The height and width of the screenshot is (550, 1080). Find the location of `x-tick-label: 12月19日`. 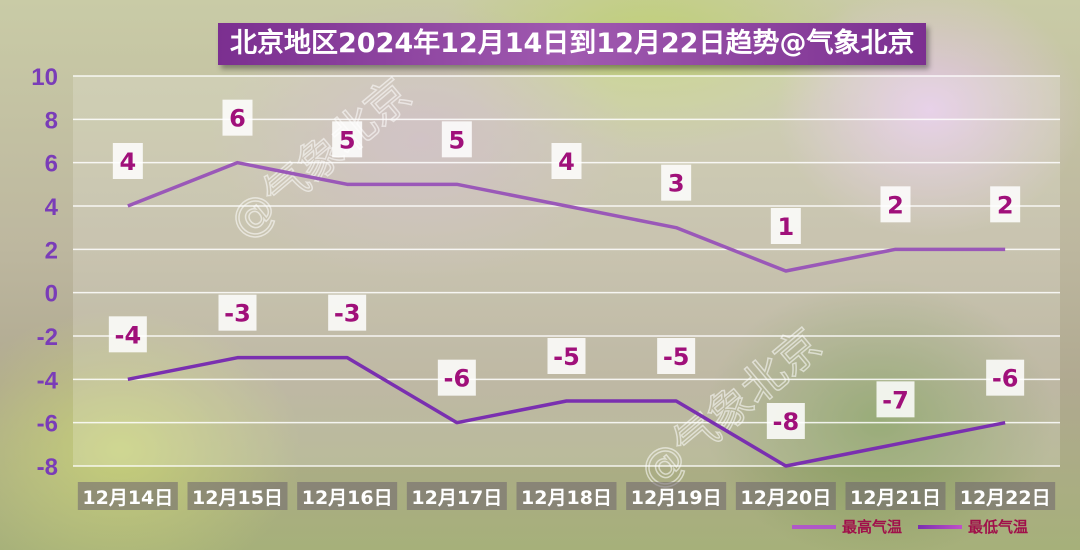

x-tick-label: 12月19日 is located at coordinates (676, 498).